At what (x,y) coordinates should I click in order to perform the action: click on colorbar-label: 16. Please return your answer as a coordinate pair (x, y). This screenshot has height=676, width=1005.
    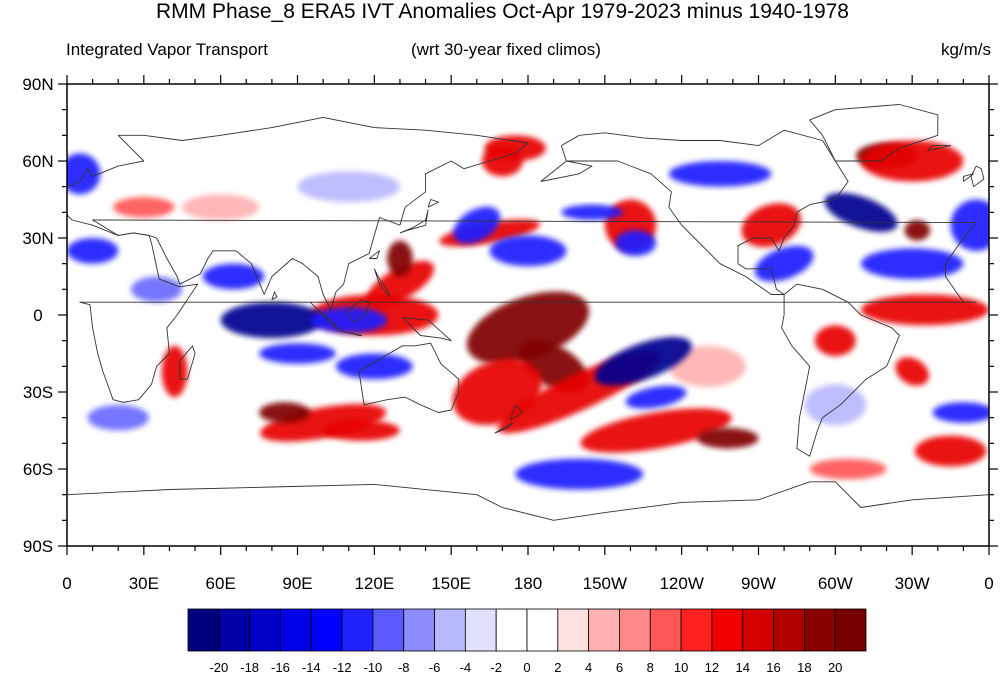
    Looking at the image, I should click on (773, 667).